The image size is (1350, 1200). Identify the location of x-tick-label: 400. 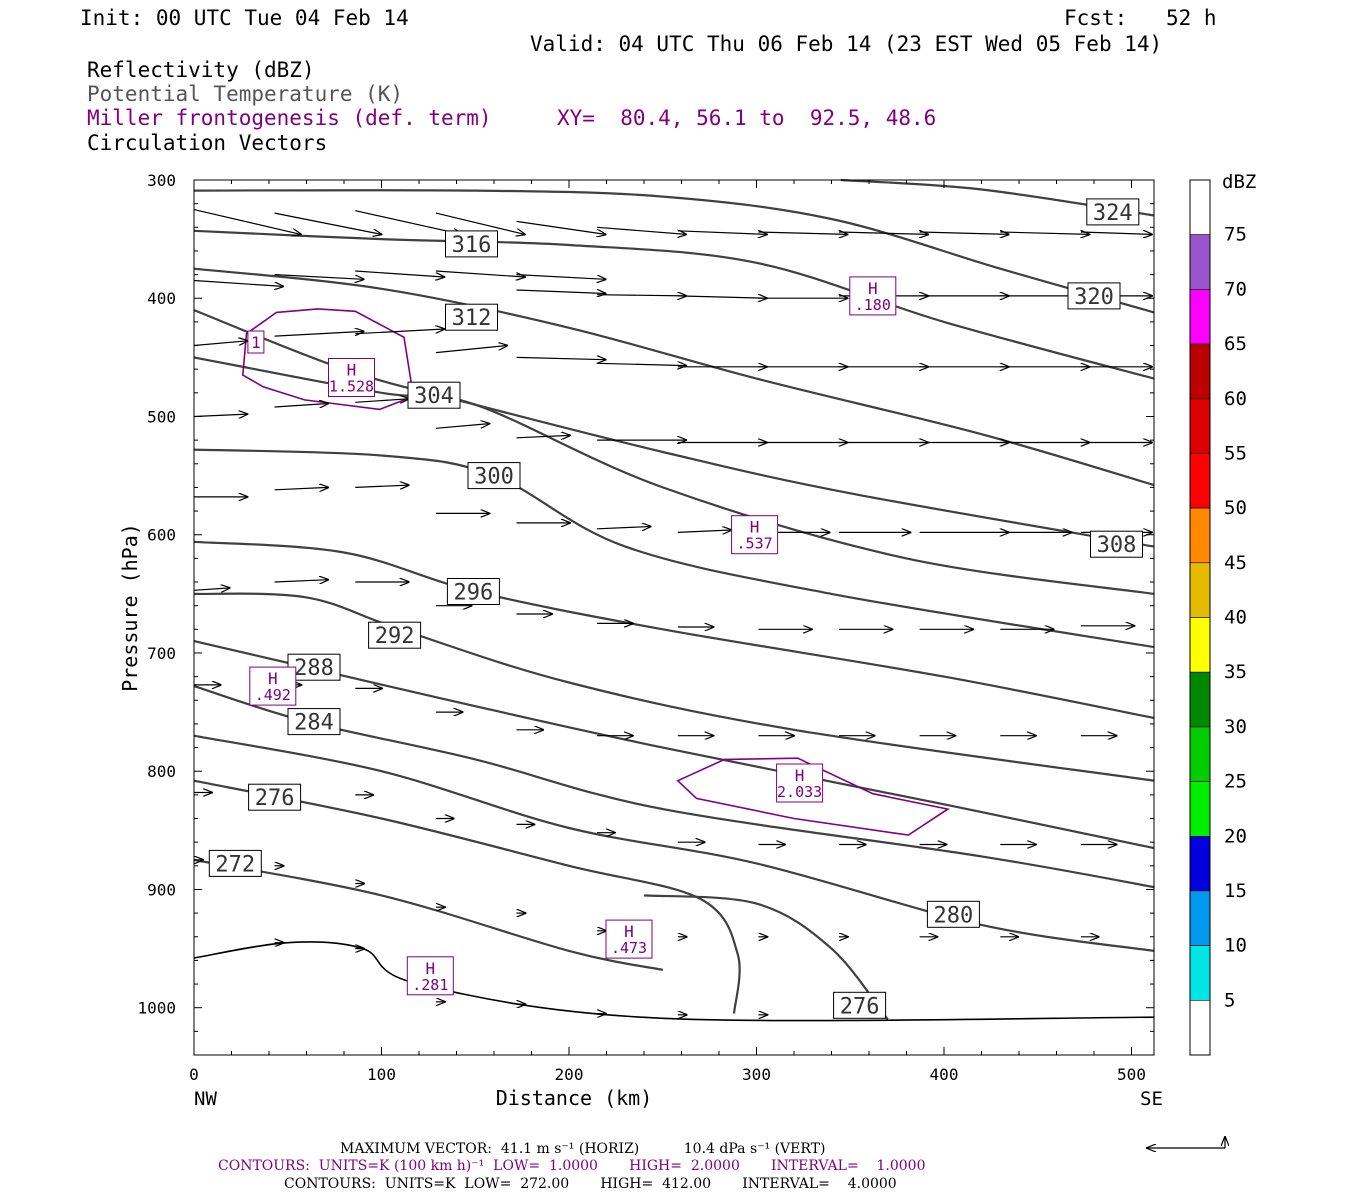
(944, 1074).